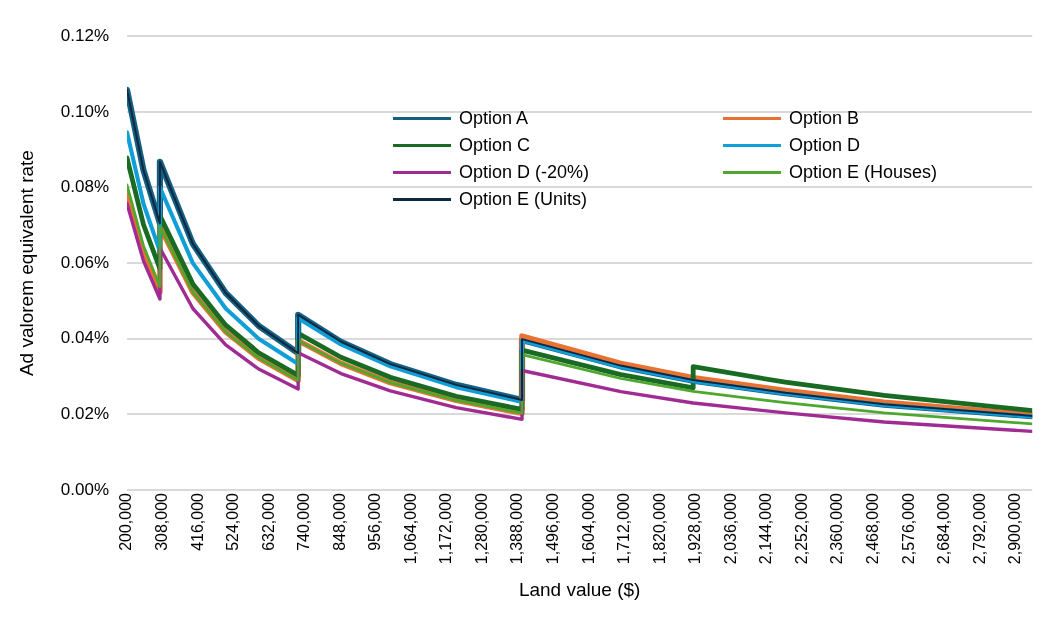  Describe the element at coordinates (979, 528) in the screenshot. I see `x-tick-label: 2,792,000` at that location.